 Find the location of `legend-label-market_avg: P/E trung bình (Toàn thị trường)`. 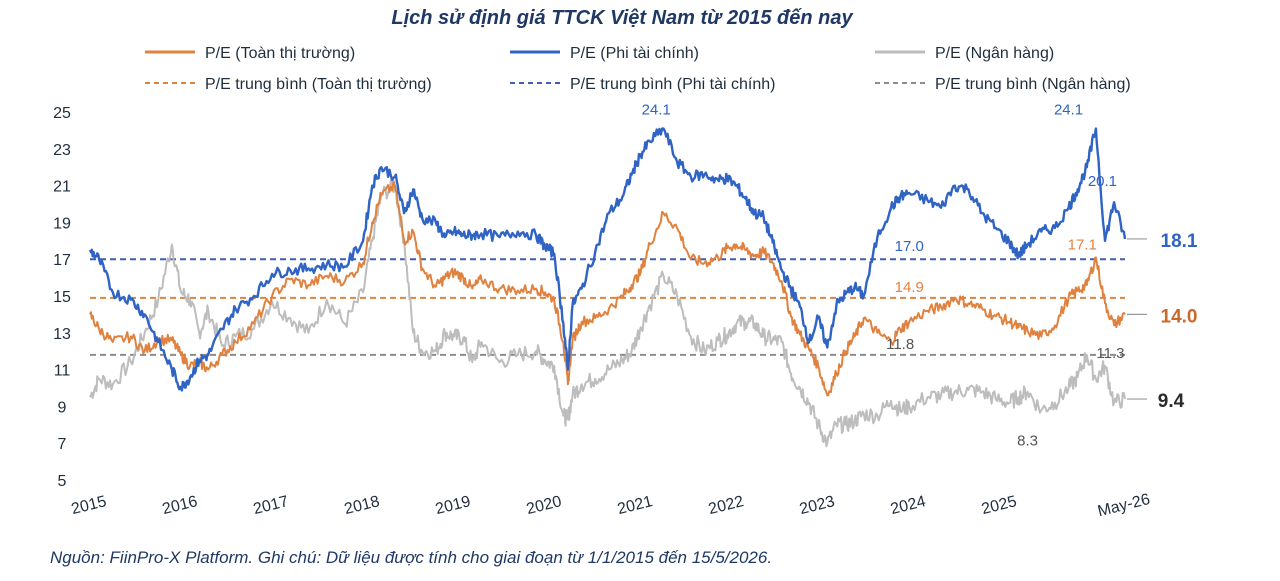

legend-label-market_avg: P/E trung bình (Toàn thị trường) is located at coordinates (318, 84).